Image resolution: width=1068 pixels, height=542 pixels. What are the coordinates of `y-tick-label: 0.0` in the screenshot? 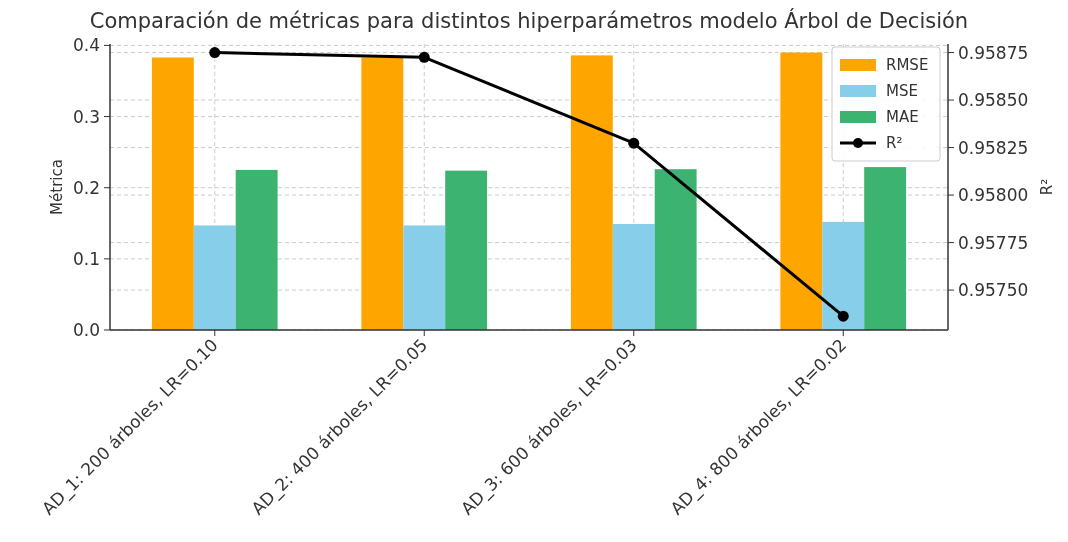 It's located at (86, 329).